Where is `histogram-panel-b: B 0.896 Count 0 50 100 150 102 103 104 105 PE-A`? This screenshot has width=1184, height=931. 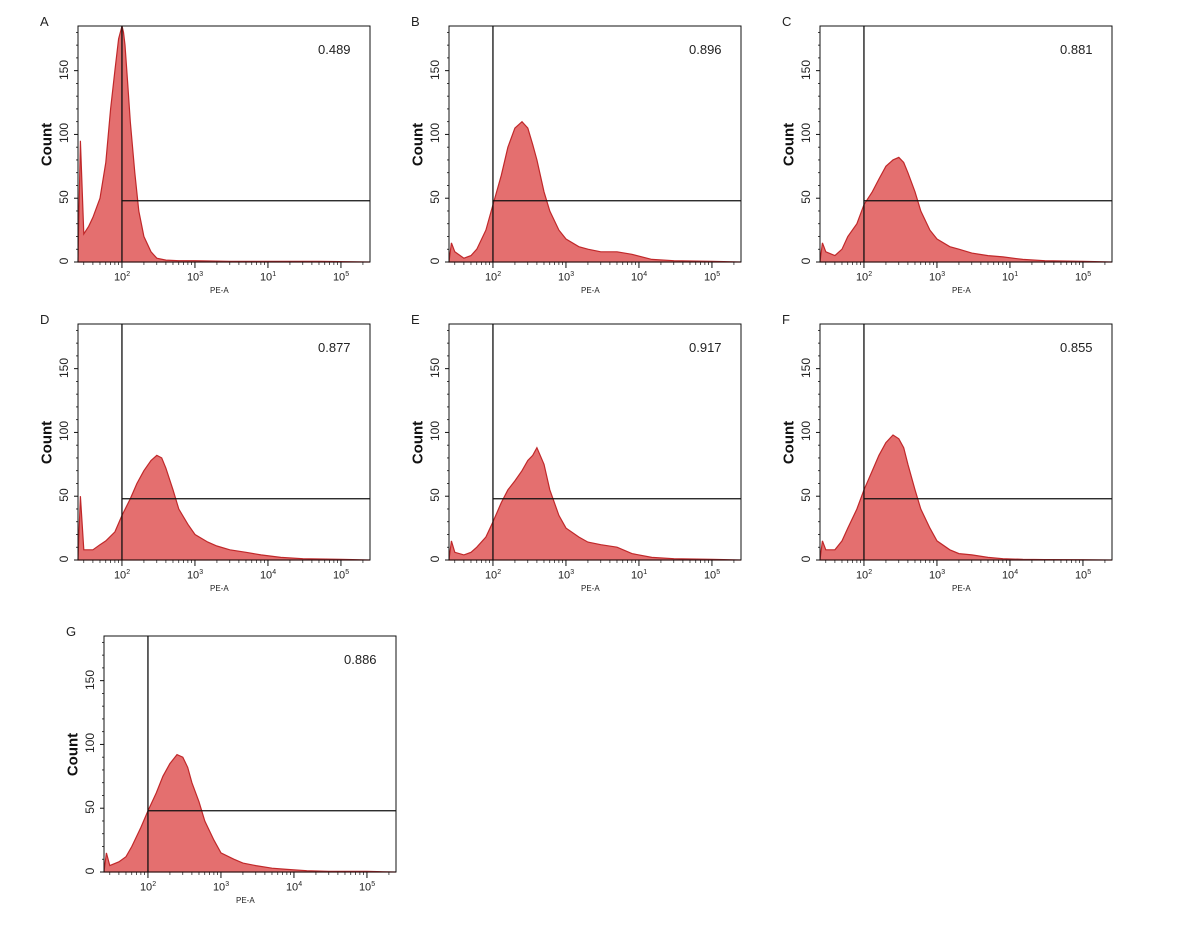
histogram-panel-b: B 0.896 Count 0 50 100 150 102 103 104 105 PE-A is located at coordinates (575, 159).